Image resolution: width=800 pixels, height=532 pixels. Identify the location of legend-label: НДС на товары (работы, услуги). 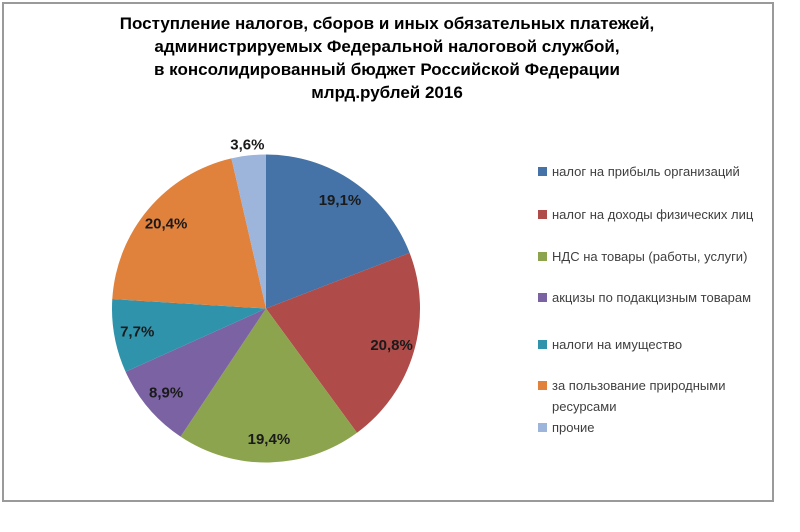
(650, 256).